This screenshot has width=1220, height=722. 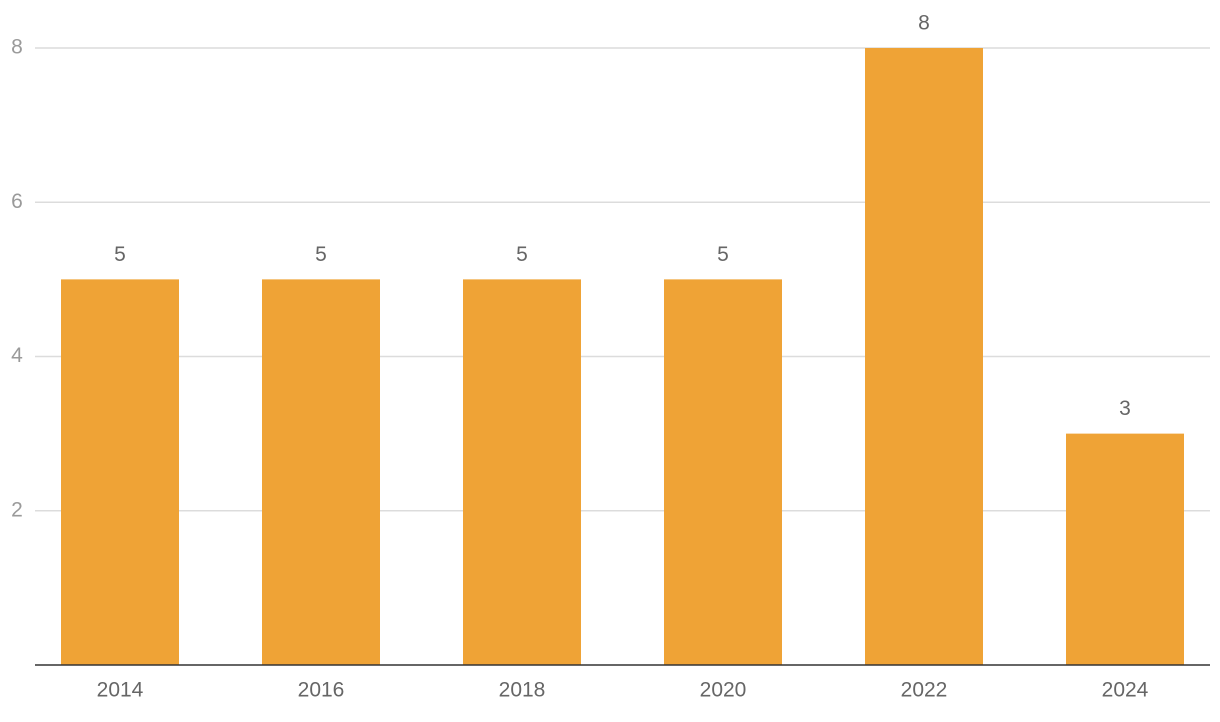 I want to click on x-tick-label: 2020, so click(x=723, y=690).